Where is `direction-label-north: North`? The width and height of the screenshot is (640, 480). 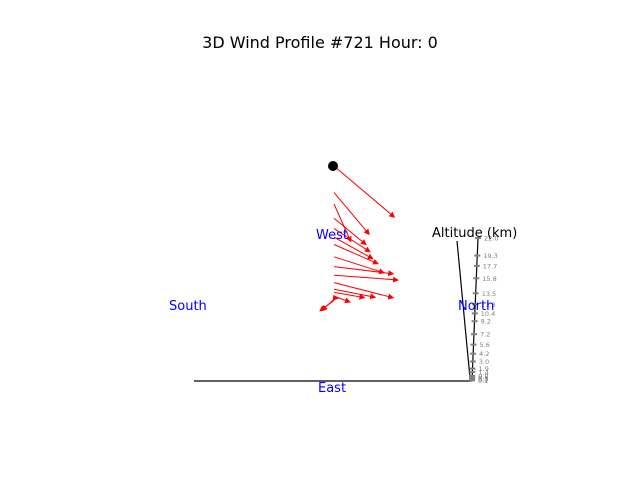 direction-label-north: North is located at coordinates (476, 306).